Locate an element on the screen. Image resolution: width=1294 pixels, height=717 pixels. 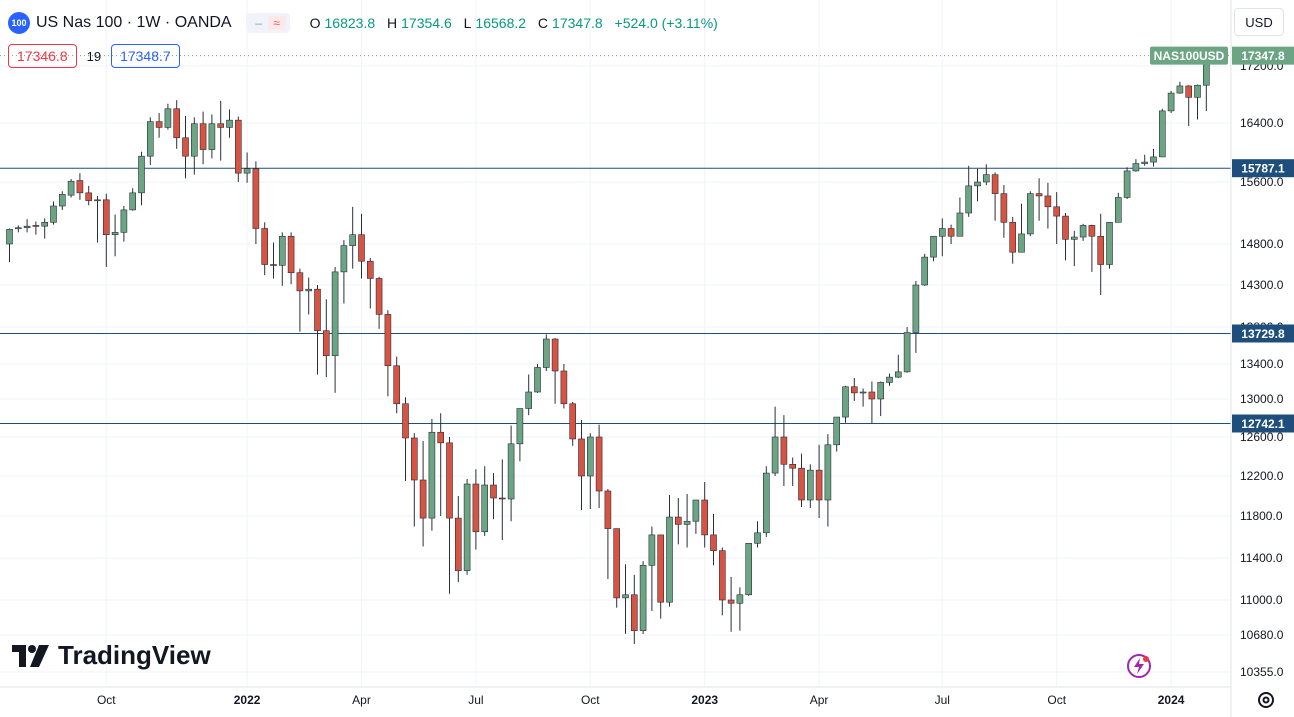
settings-gear-icon is located at coordinates (1266, 700).